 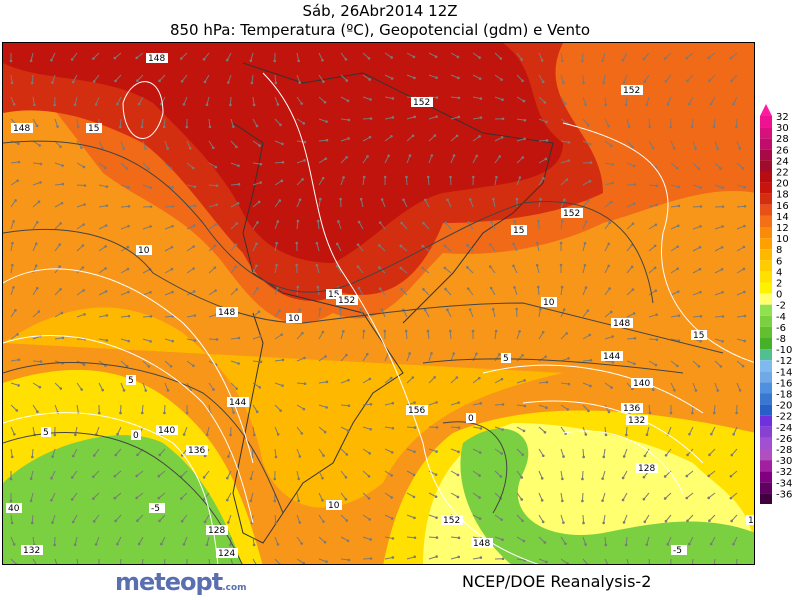 What do you see at coordinates (622, 323) in the screenshot?
I see `geopotential-contour-label: 148` at bounding box center [622, 323].